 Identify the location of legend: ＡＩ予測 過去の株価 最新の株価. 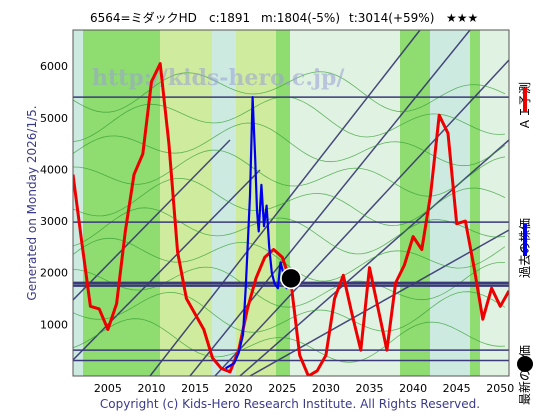
(525, 243).